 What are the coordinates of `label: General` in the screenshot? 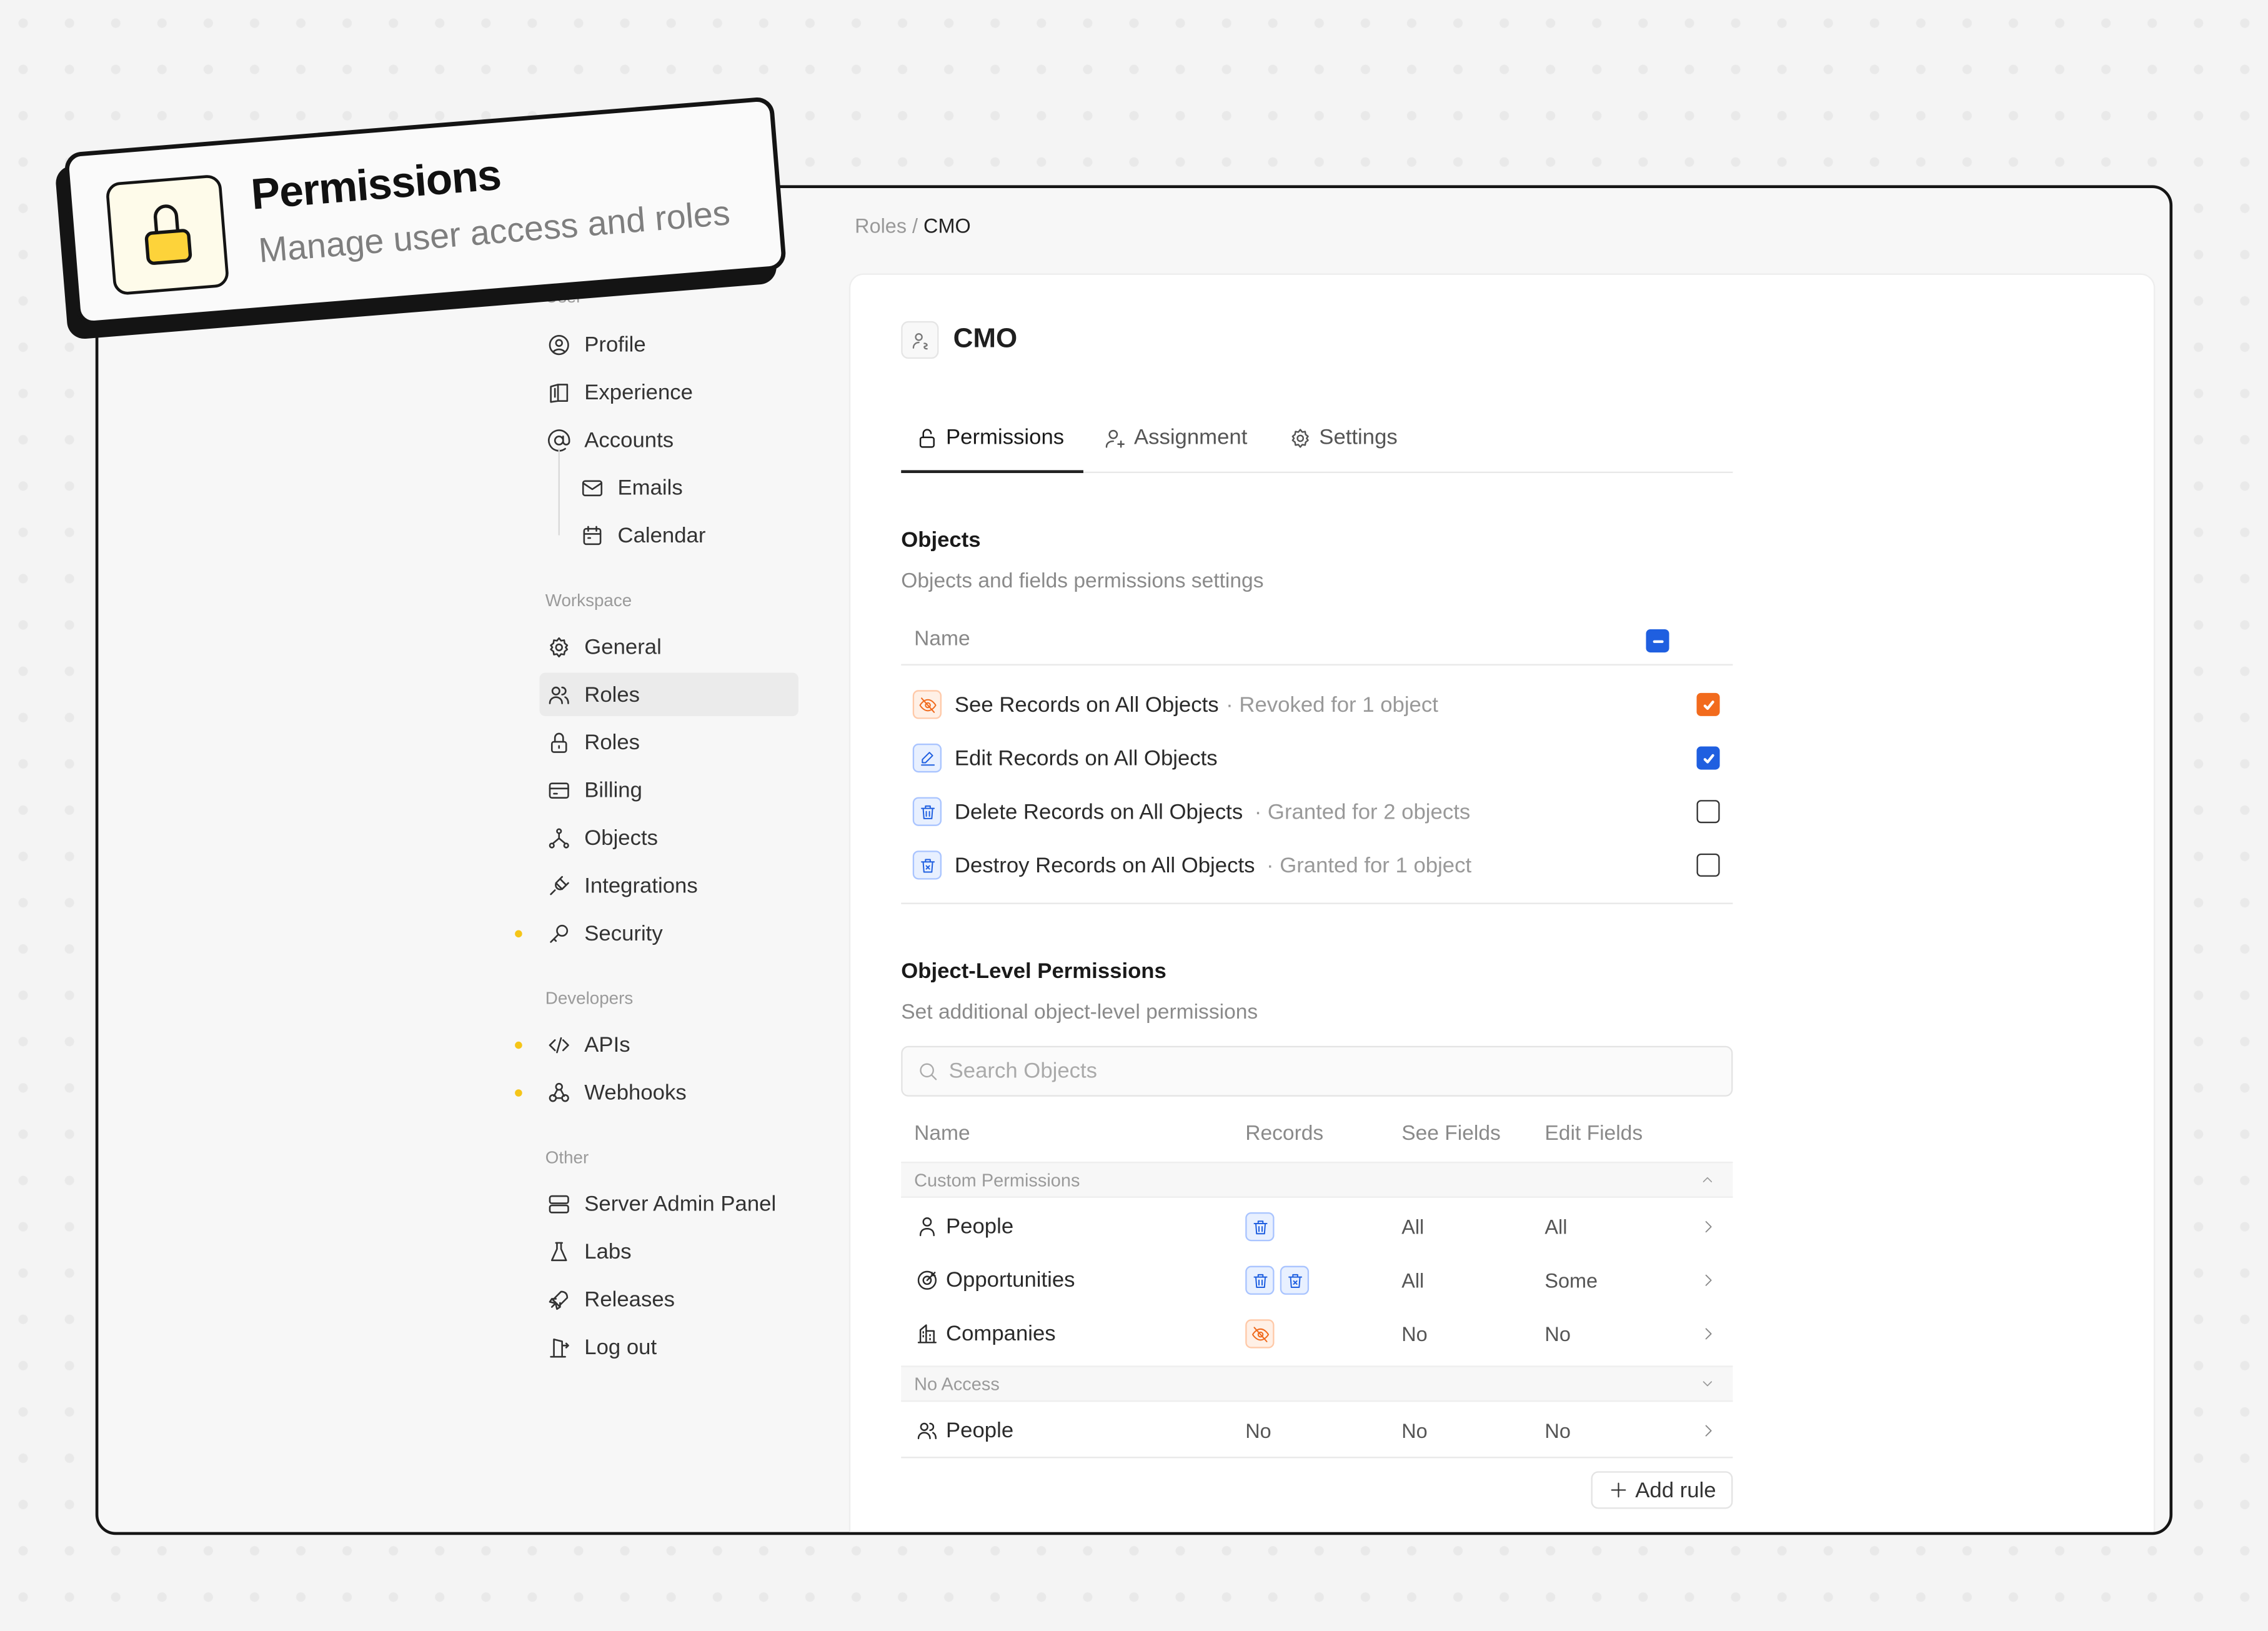 It's located at (623, 646).